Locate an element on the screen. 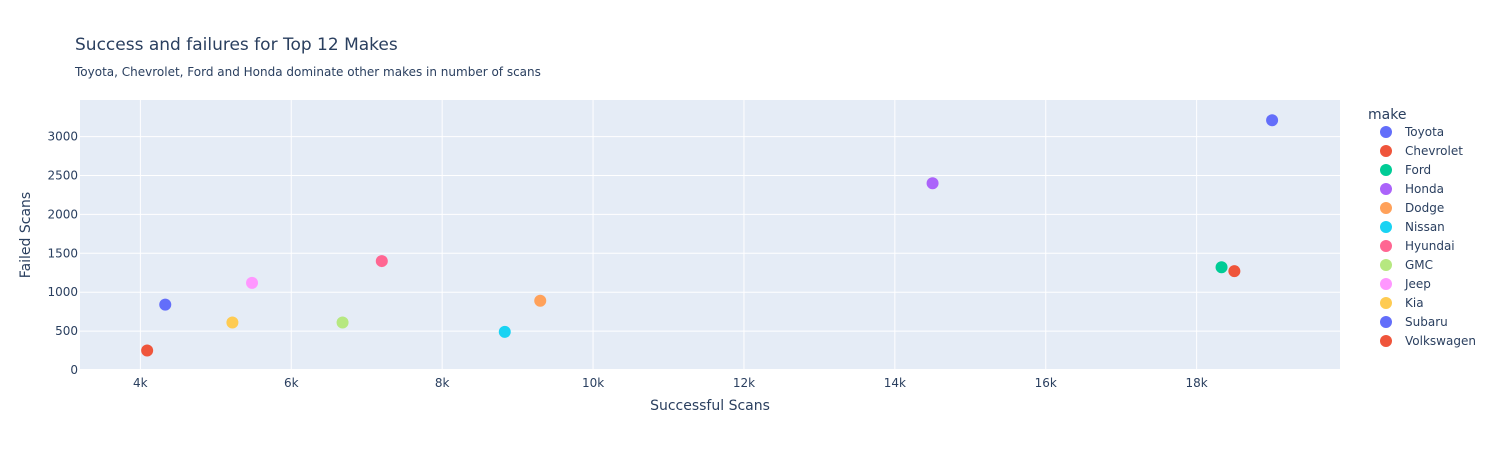 Image resolution: width=1494 pixels, height=450 pixels. legend-label: Dodge is located at coordinates (1424, 208).